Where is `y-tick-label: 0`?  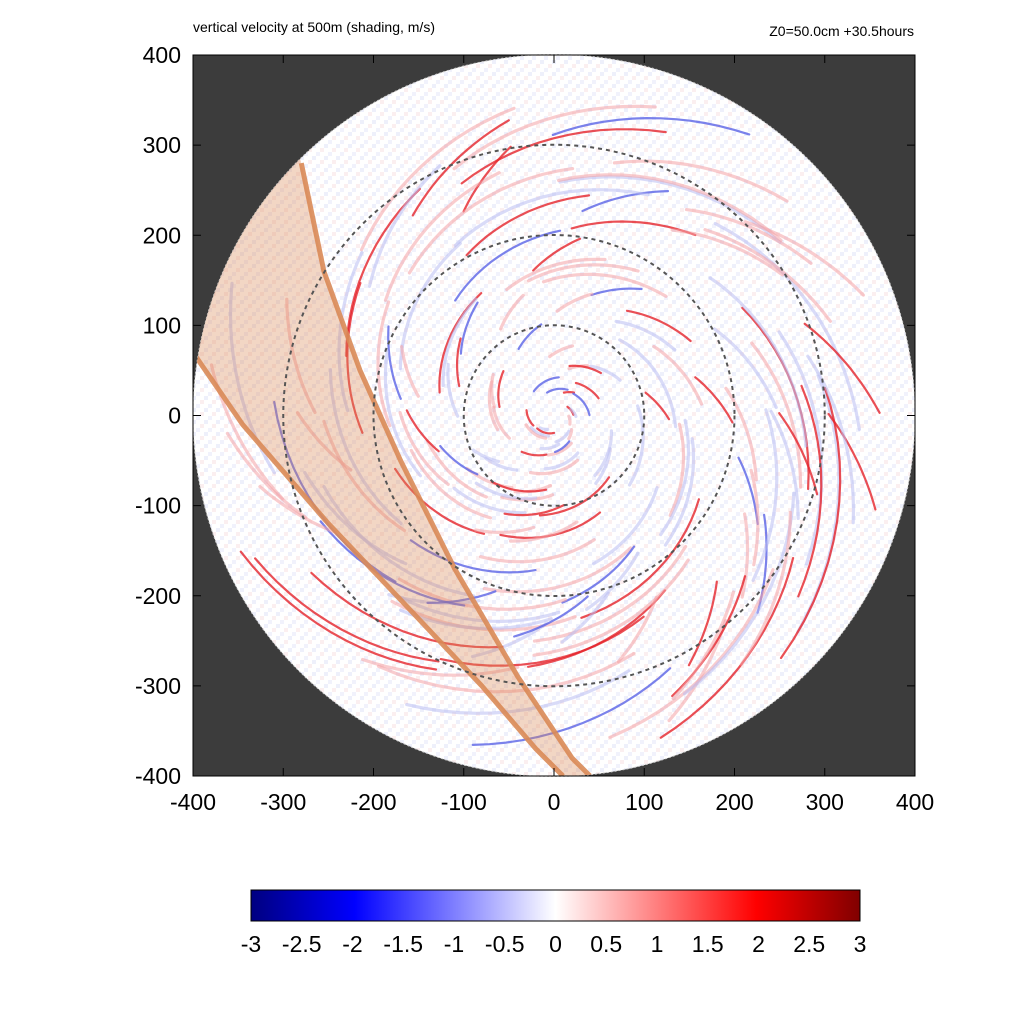
y-tick-label: 0 is located at coordinates (174, 416).